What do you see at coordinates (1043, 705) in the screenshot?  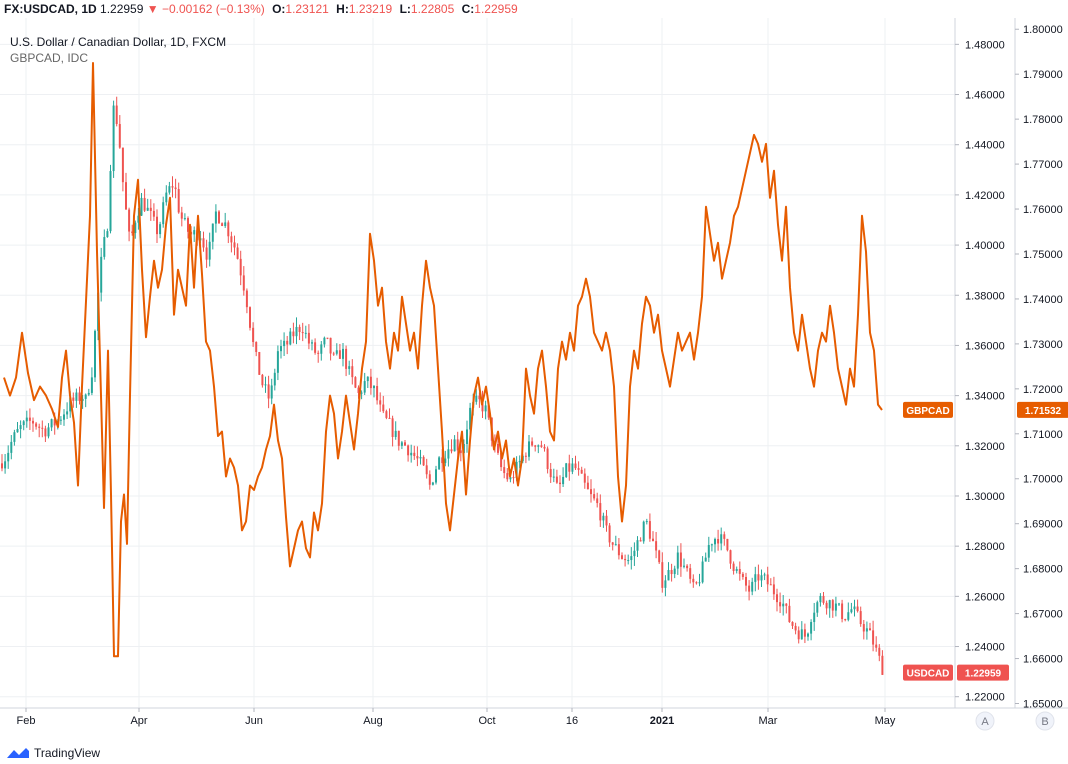 I see `gbpcad-axis-label: 1.65000` at bounding box center [1043, 705].